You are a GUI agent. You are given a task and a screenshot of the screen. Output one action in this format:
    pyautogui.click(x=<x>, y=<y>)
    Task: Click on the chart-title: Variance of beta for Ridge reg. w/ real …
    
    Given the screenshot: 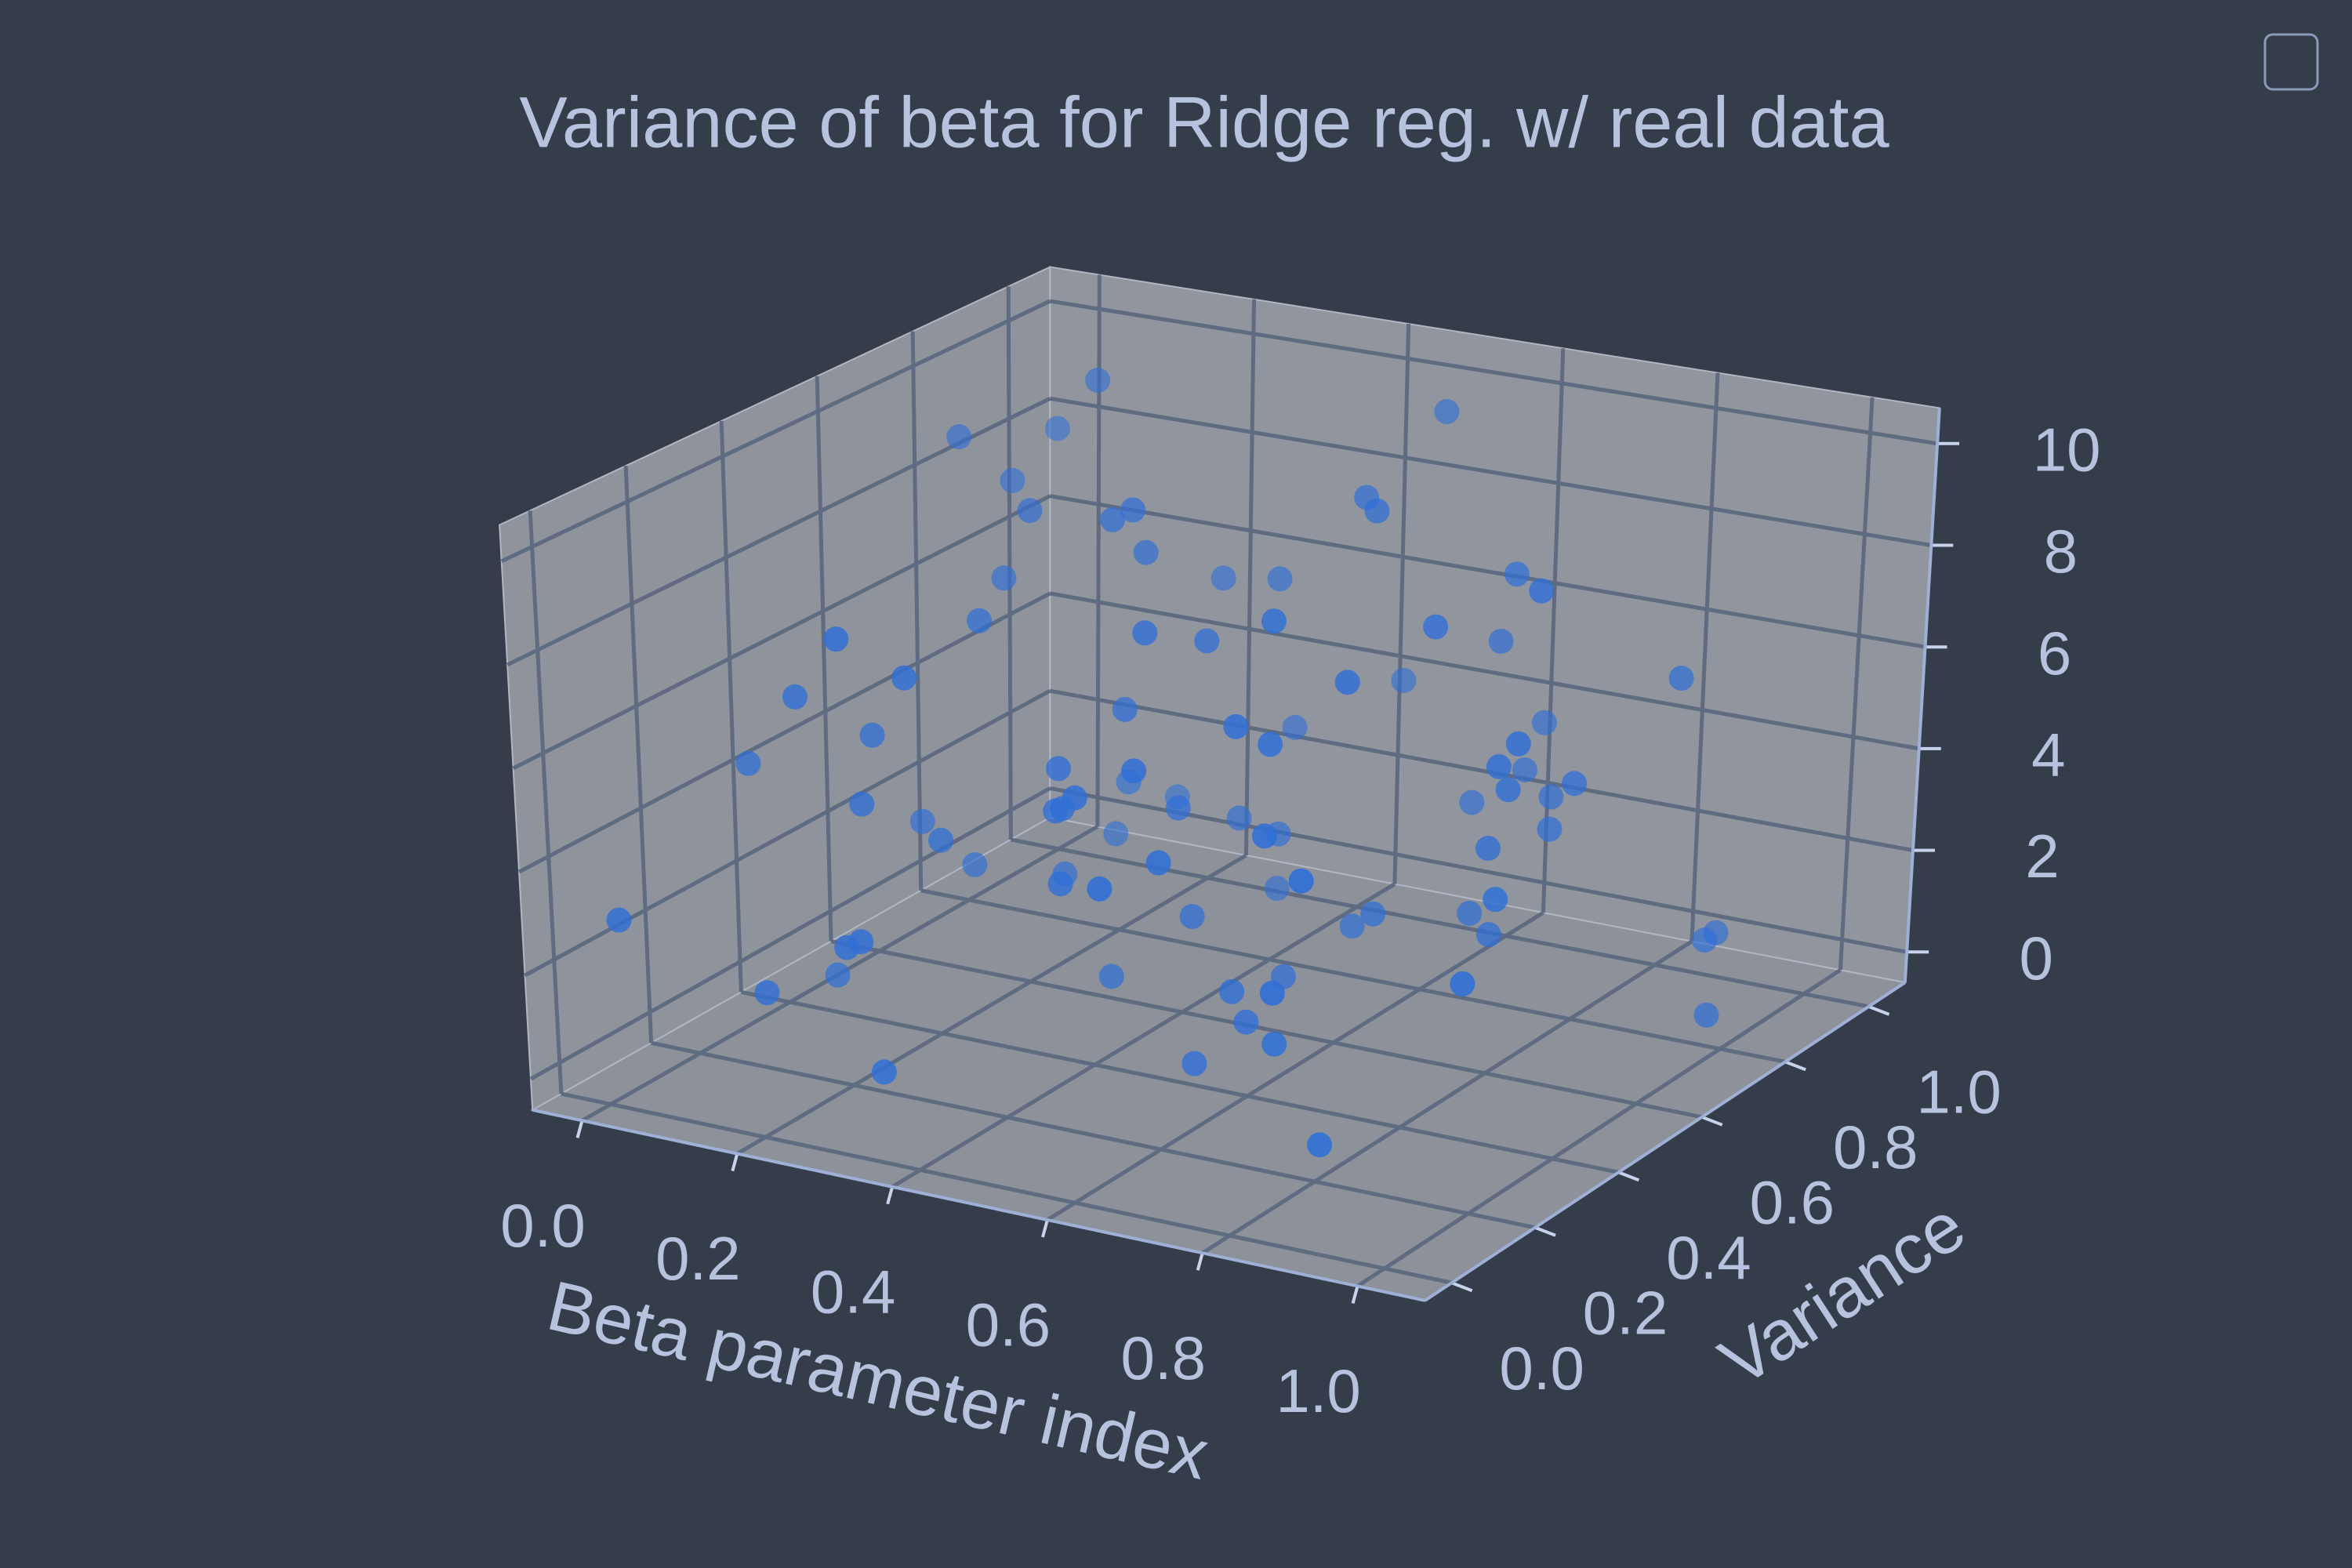 What is the action you would take?
    pyautogui.click(x=1204, y=122)
    